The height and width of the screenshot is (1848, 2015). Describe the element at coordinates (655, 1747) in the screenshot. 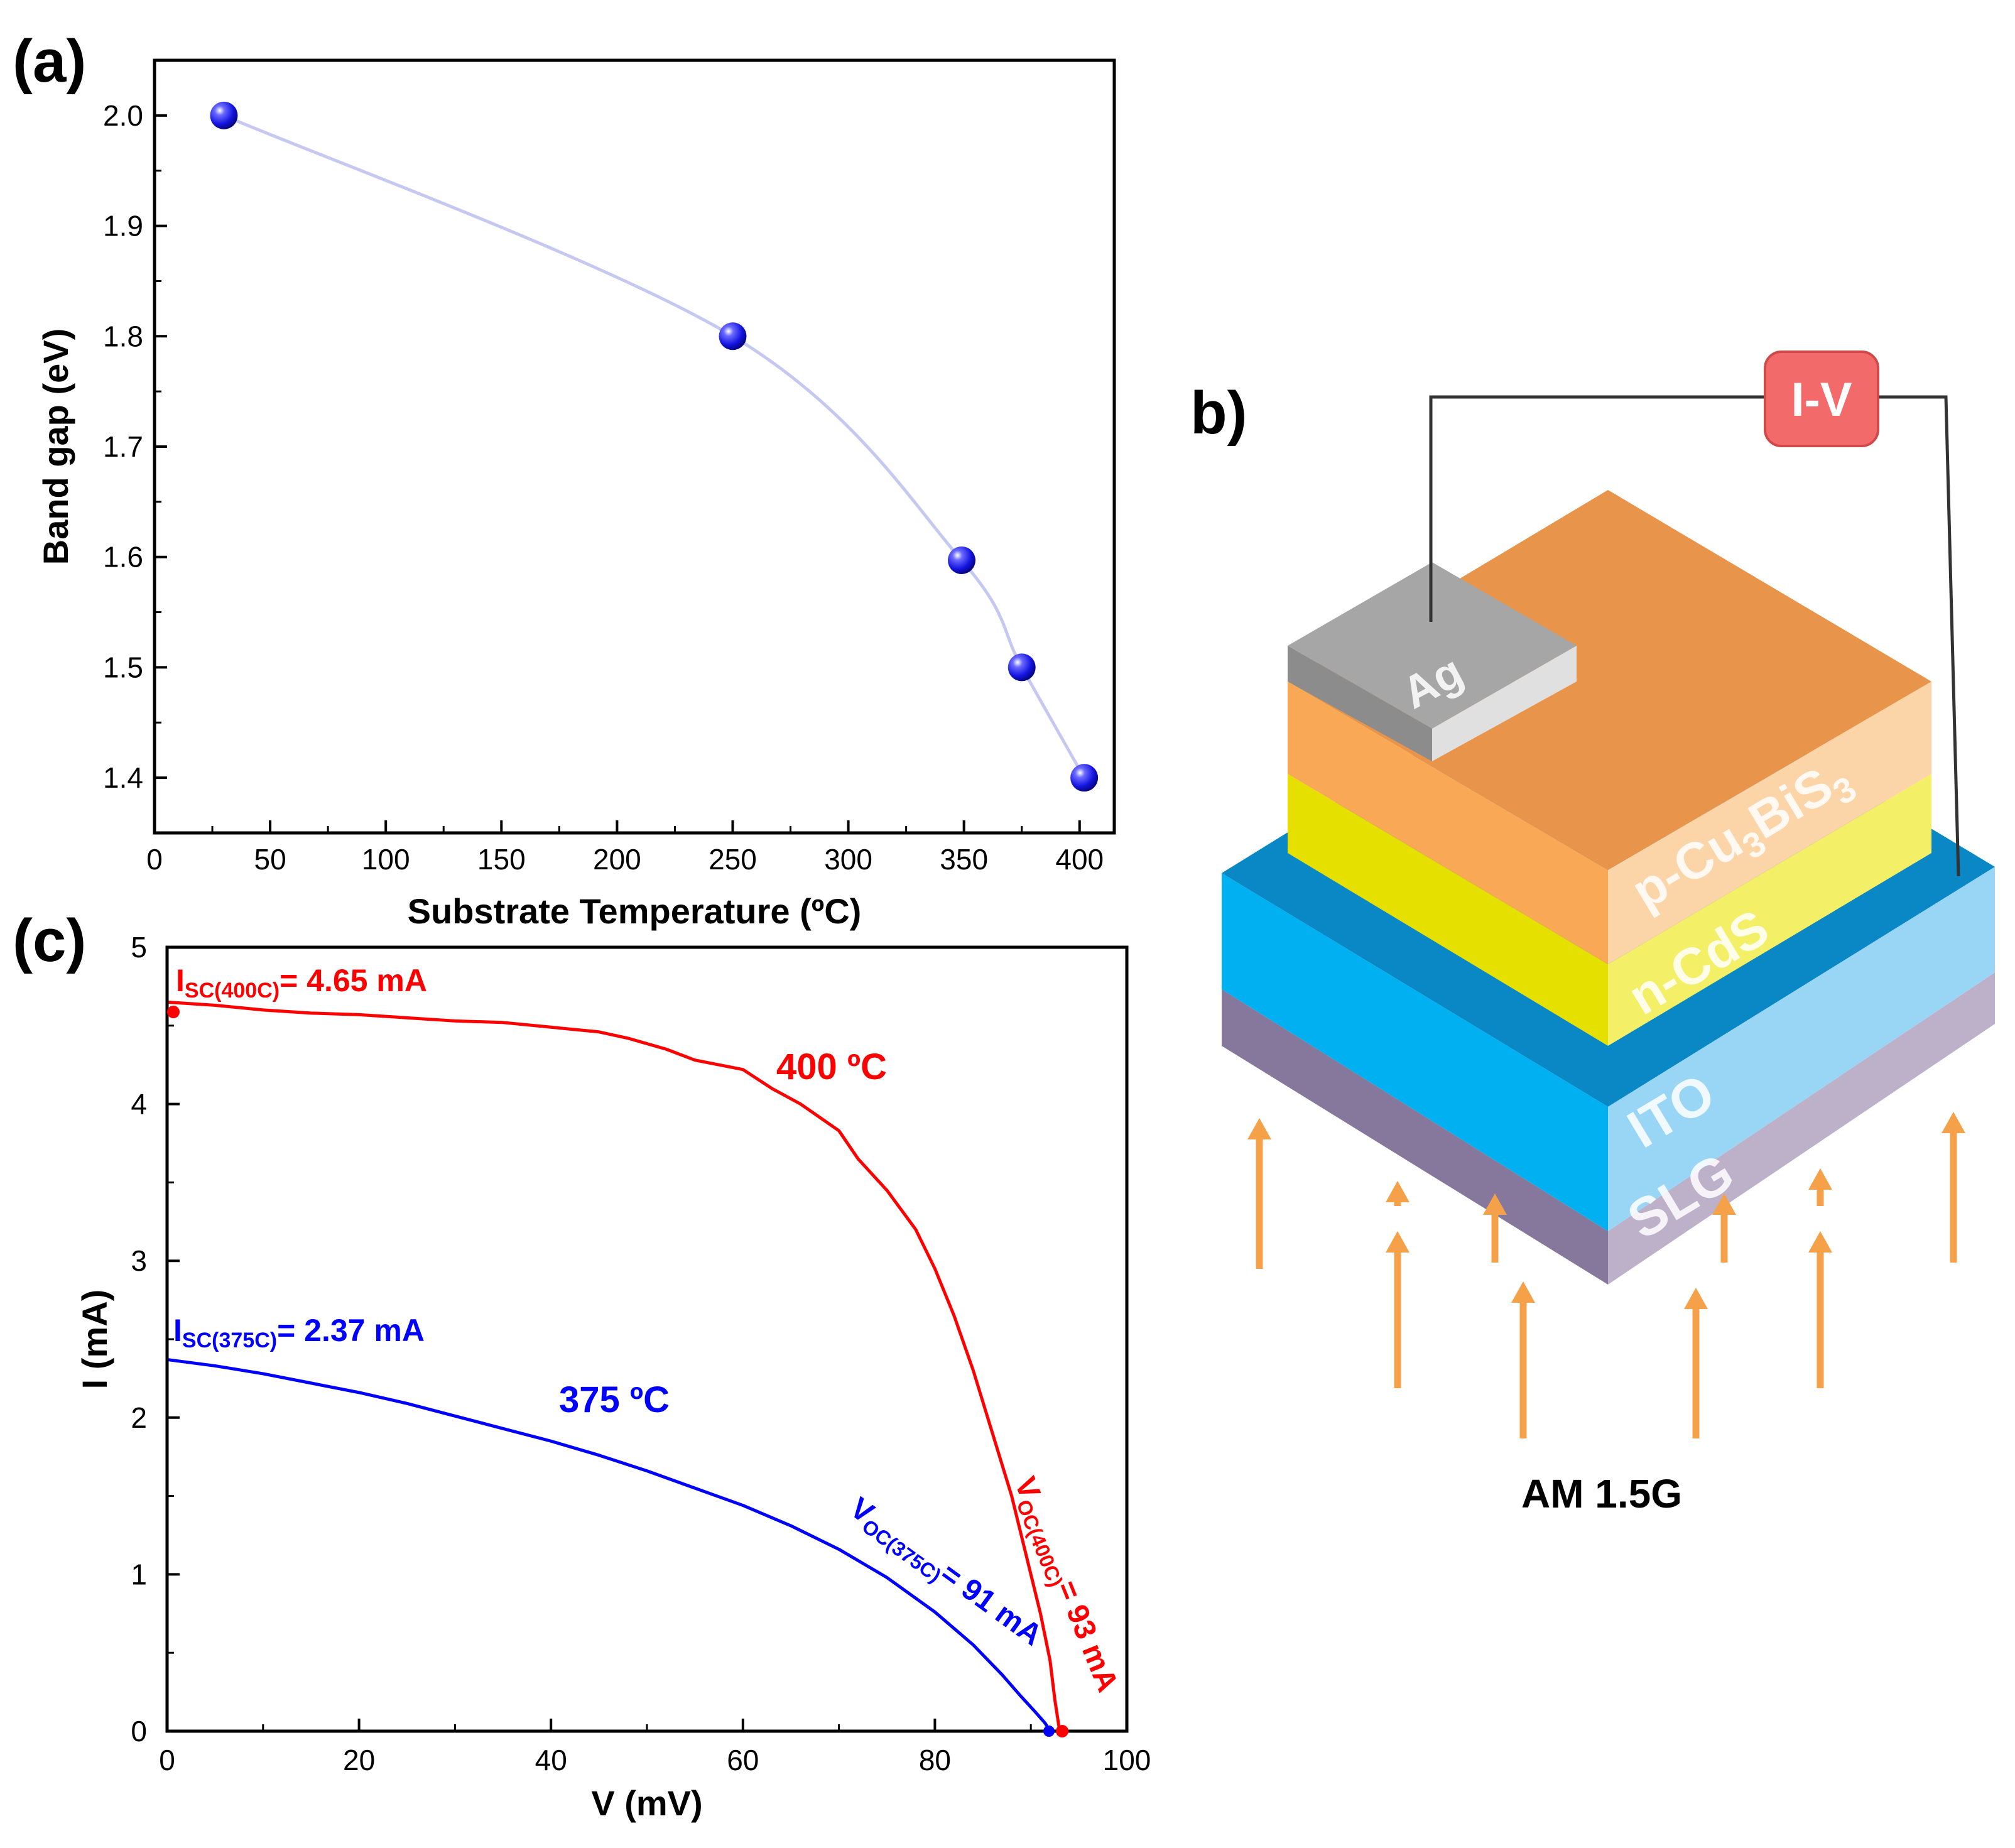

I see `panel-c-x-ticks: 0 20 40 60 80 100` at that location.